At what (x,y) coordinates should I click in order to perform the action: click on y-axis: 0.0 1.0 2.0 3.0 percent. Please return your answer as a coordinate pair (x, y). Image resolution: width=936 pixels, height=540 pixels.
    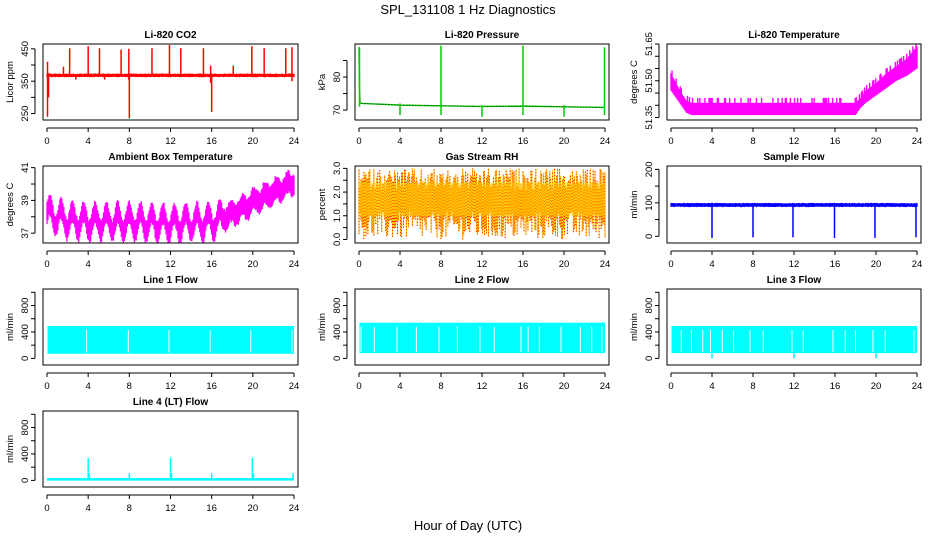
    Looking at the image, I should click on (332, 204).